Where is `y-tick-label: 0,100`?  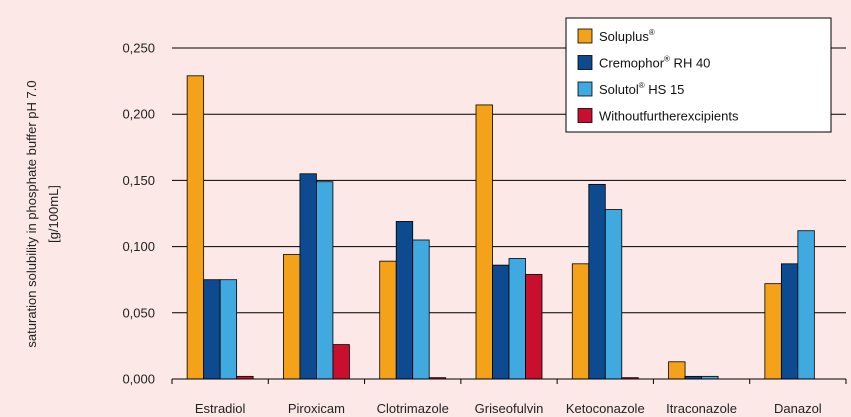 y-tick-label: 0,100 is located at coordinates (138, 246).